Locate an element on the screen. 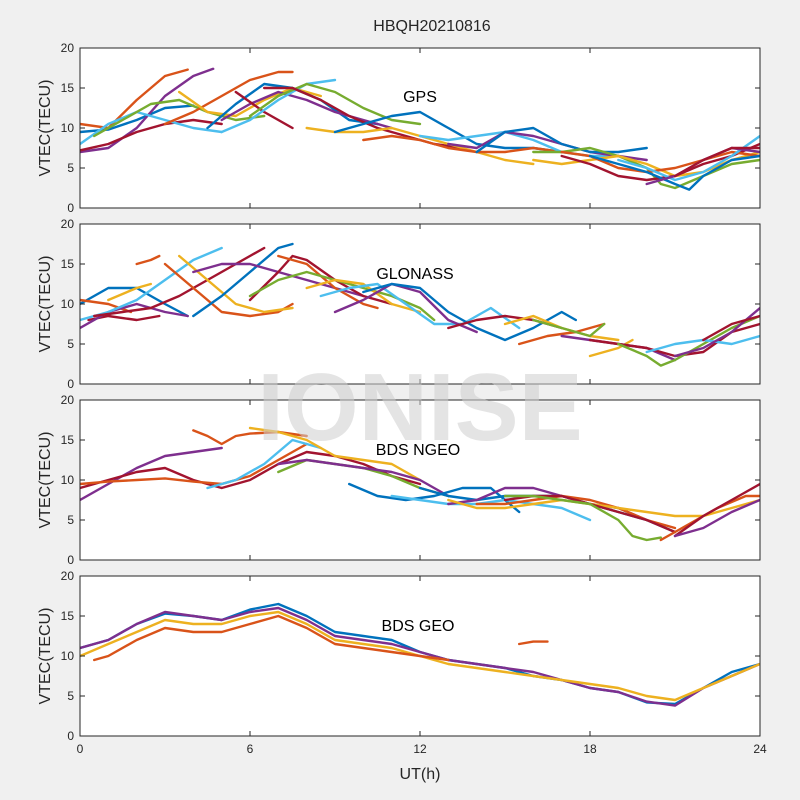 The height and width of the screenshot is (800, 800). x-tick-label: 24 is located at coordinates (760, 749).